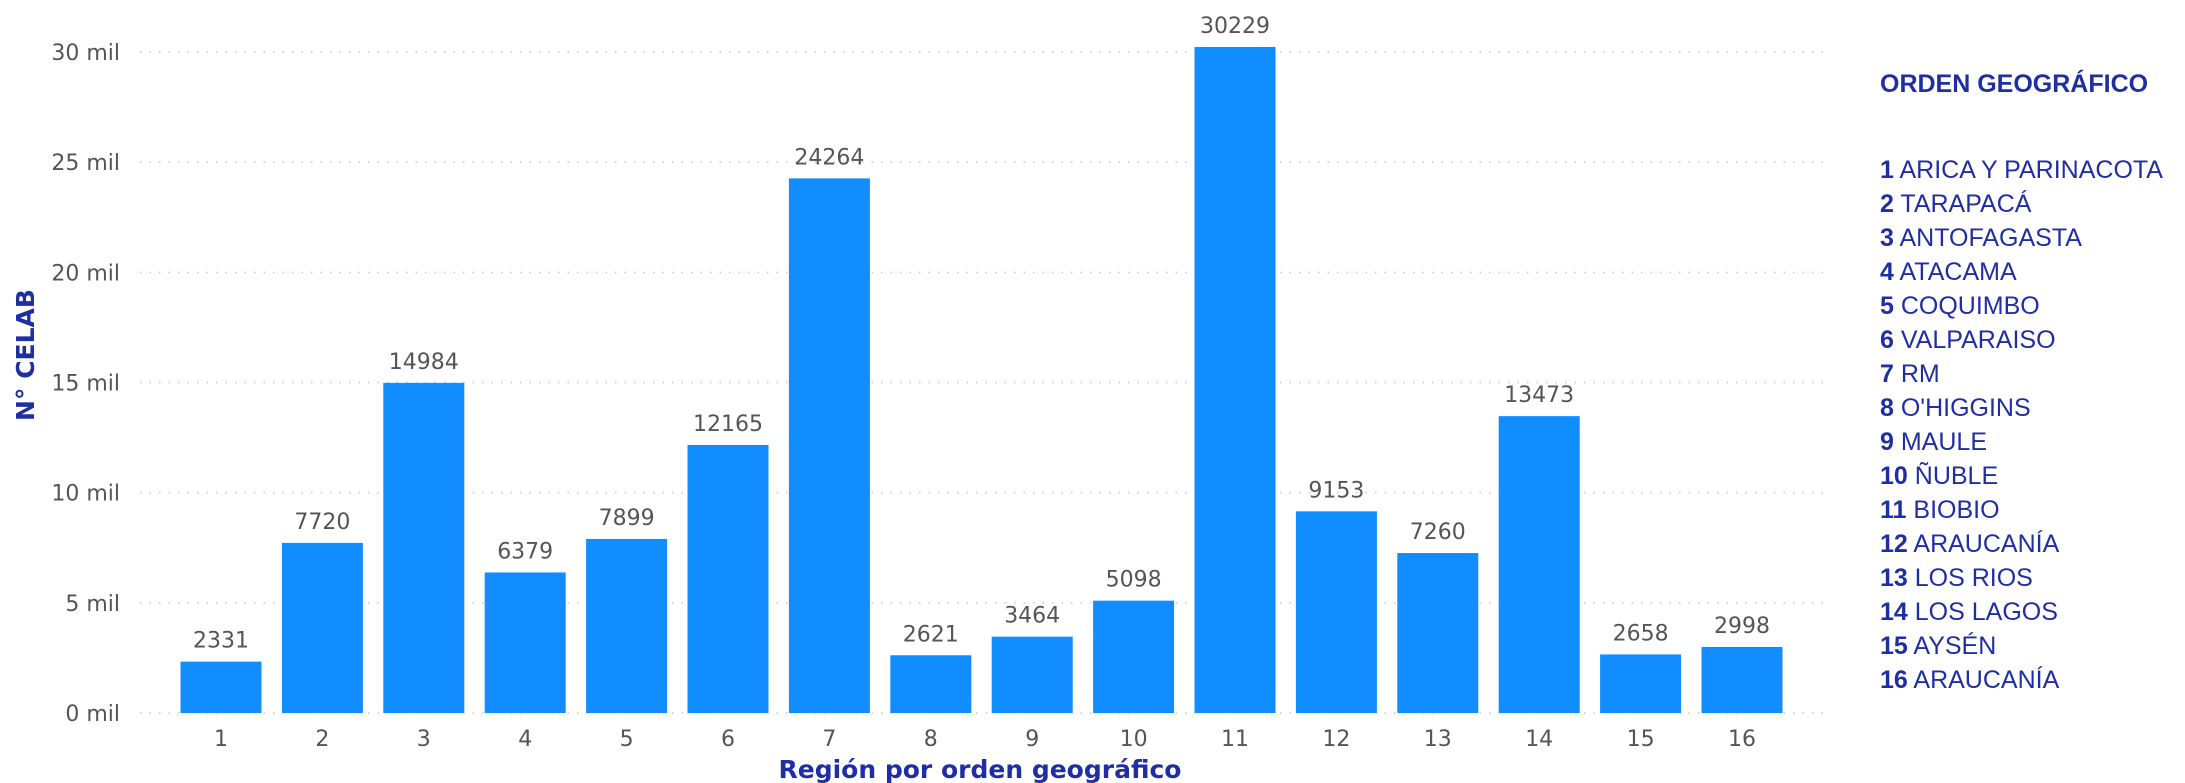 Image resolution: width=2185 pixels, height=783 pixels. What do you see at coordinates (221, 739) in the screenshot?
I see `x-tick-label: 1` at bounding box center [221, 739].